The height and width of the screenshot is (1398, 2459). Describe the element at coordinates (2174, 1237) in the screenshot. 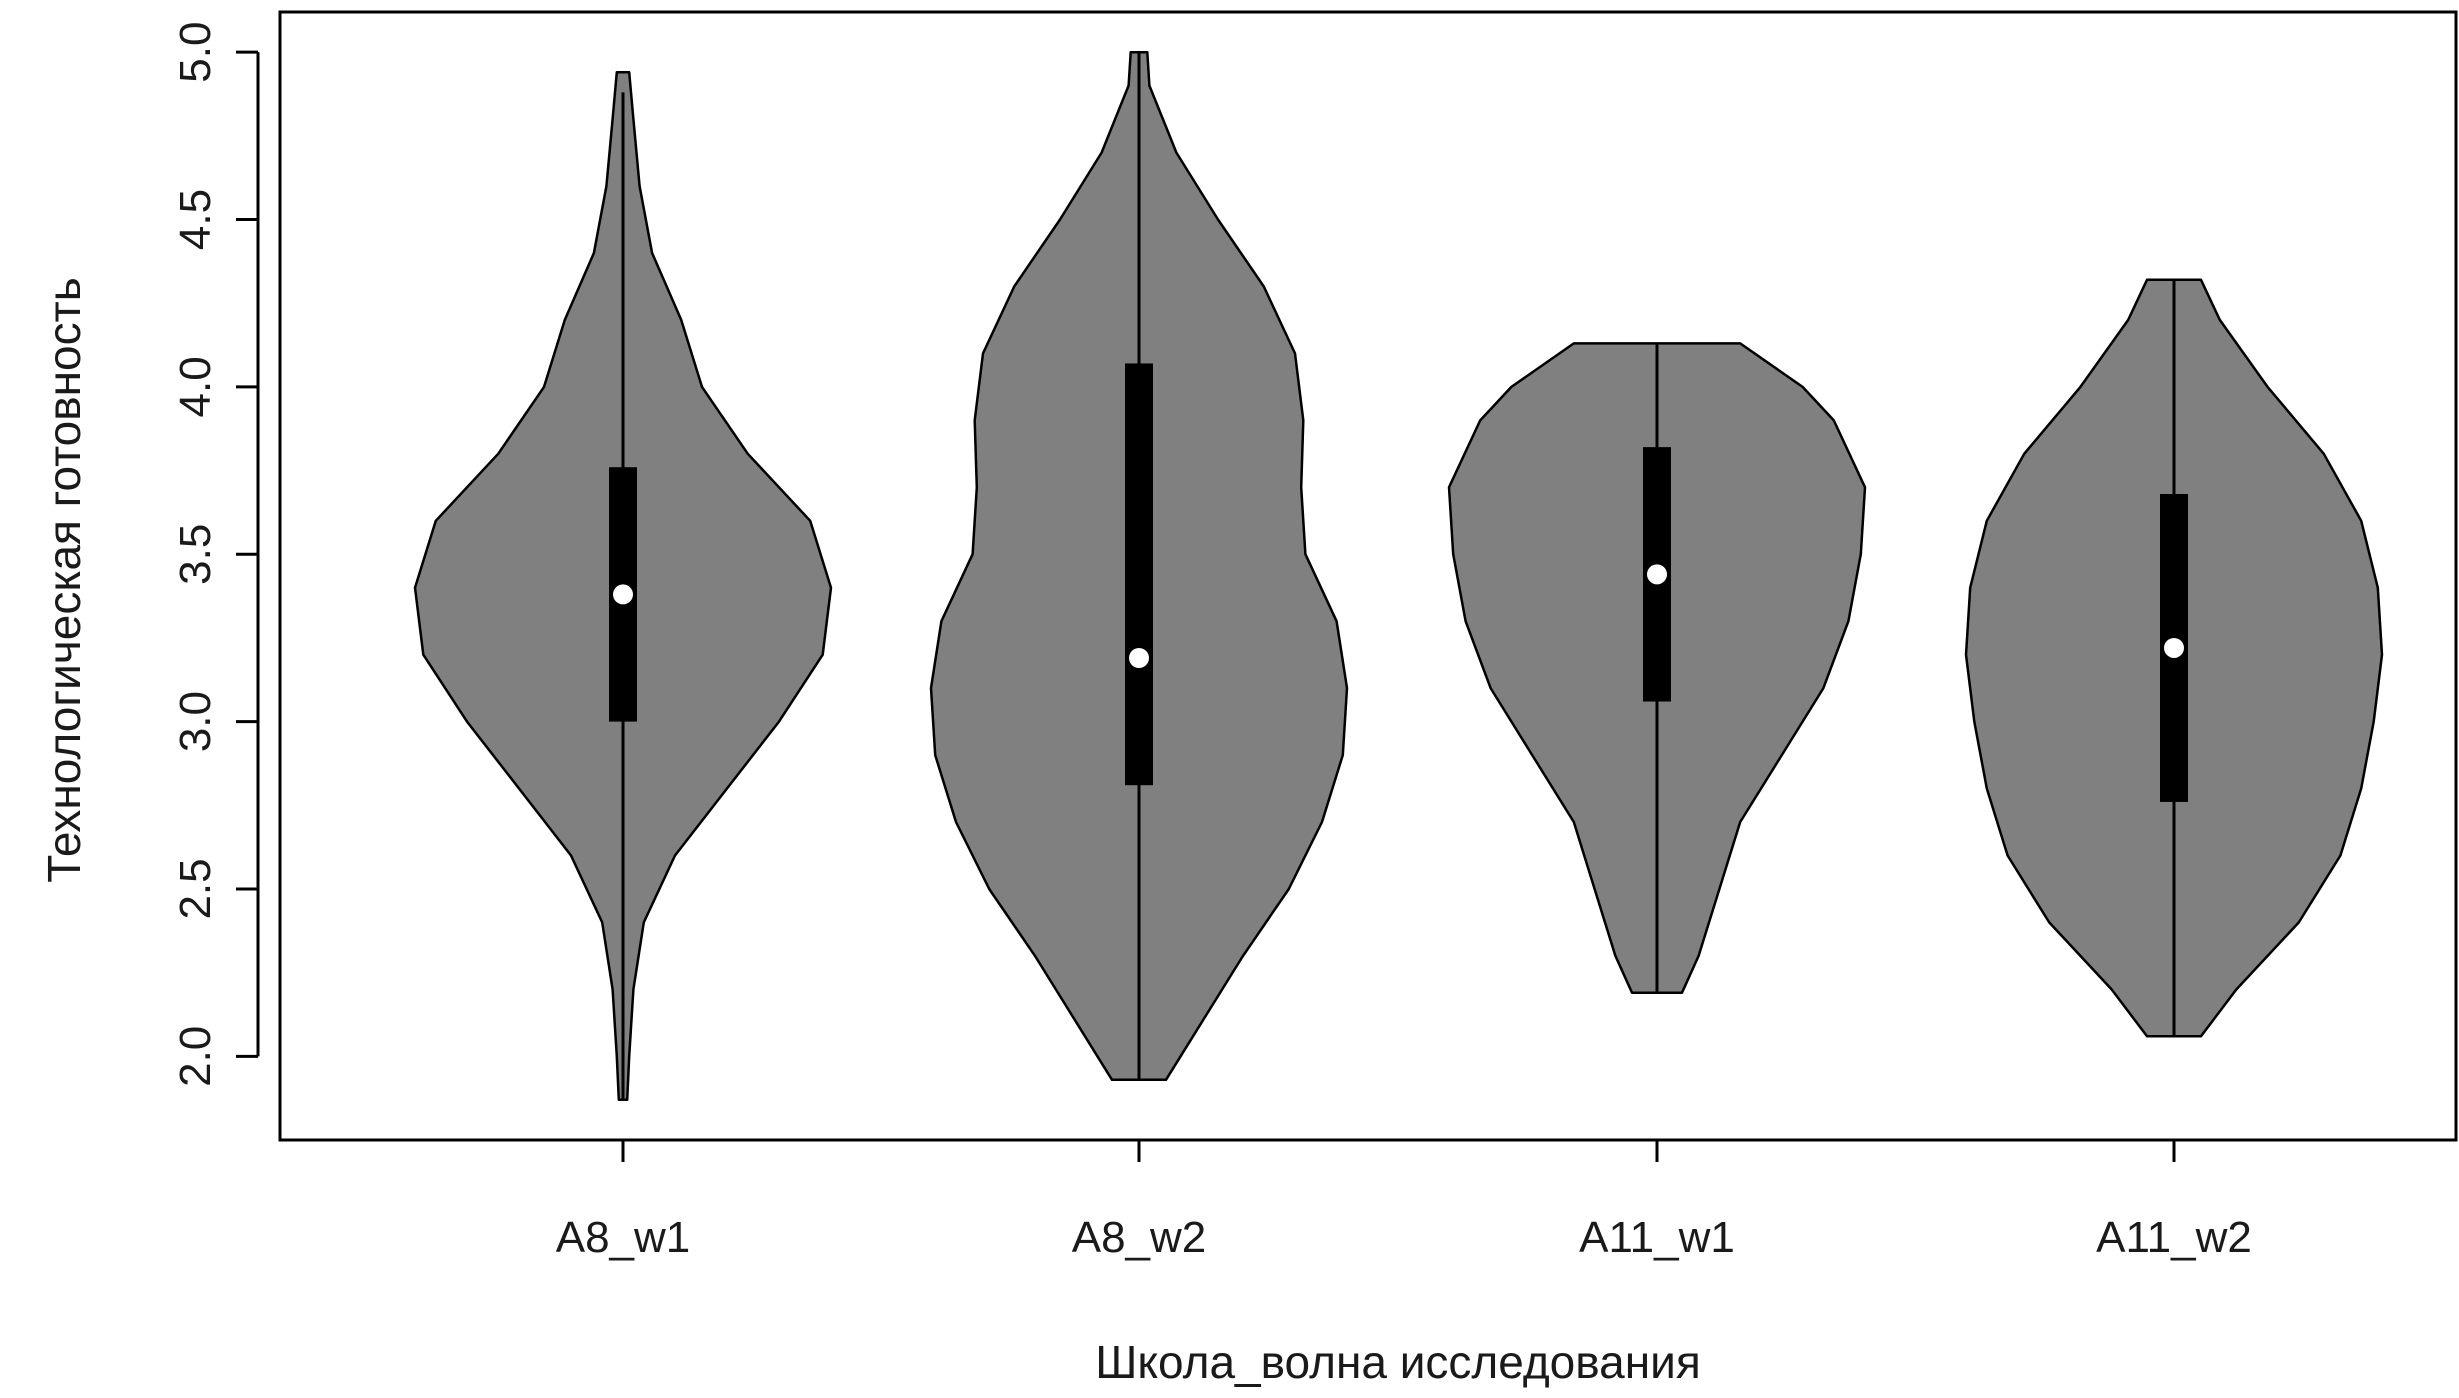

I see `x-tick-label: A11_w2` at that location.